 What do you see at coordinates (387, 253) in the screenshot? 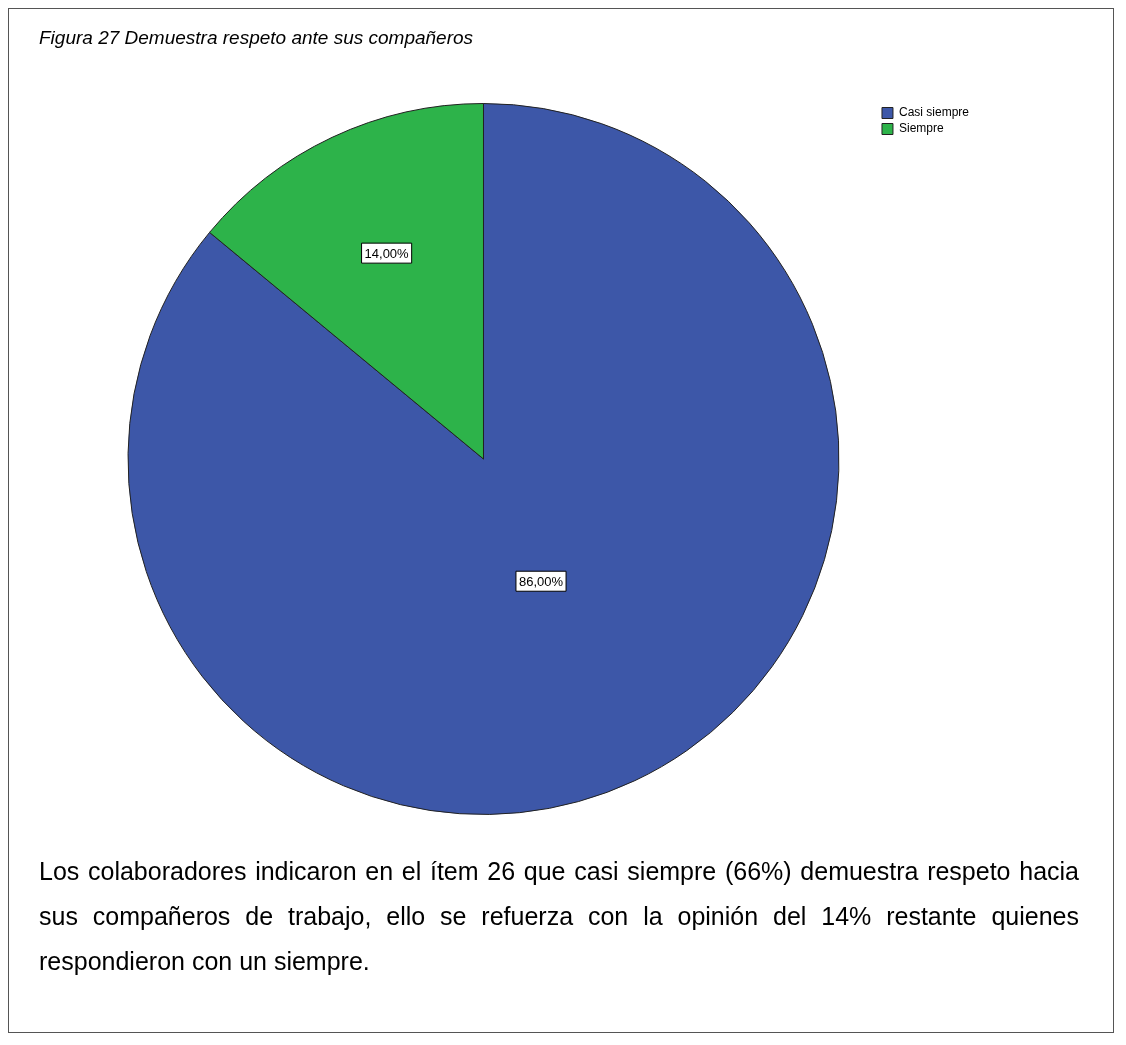
I see `data-label: 14,00%` at bounding box center [387, 253].